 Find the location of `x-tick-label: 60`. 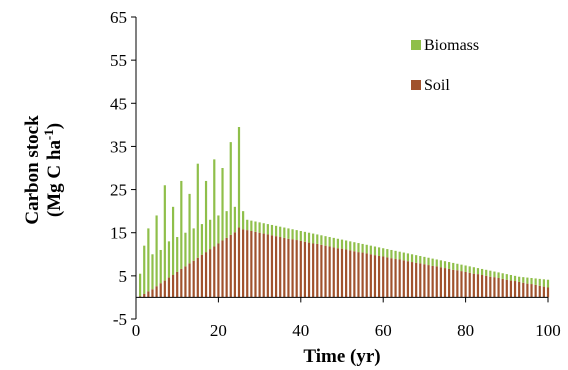

x-tick-label: 60 is located at coordinates (383, 330).